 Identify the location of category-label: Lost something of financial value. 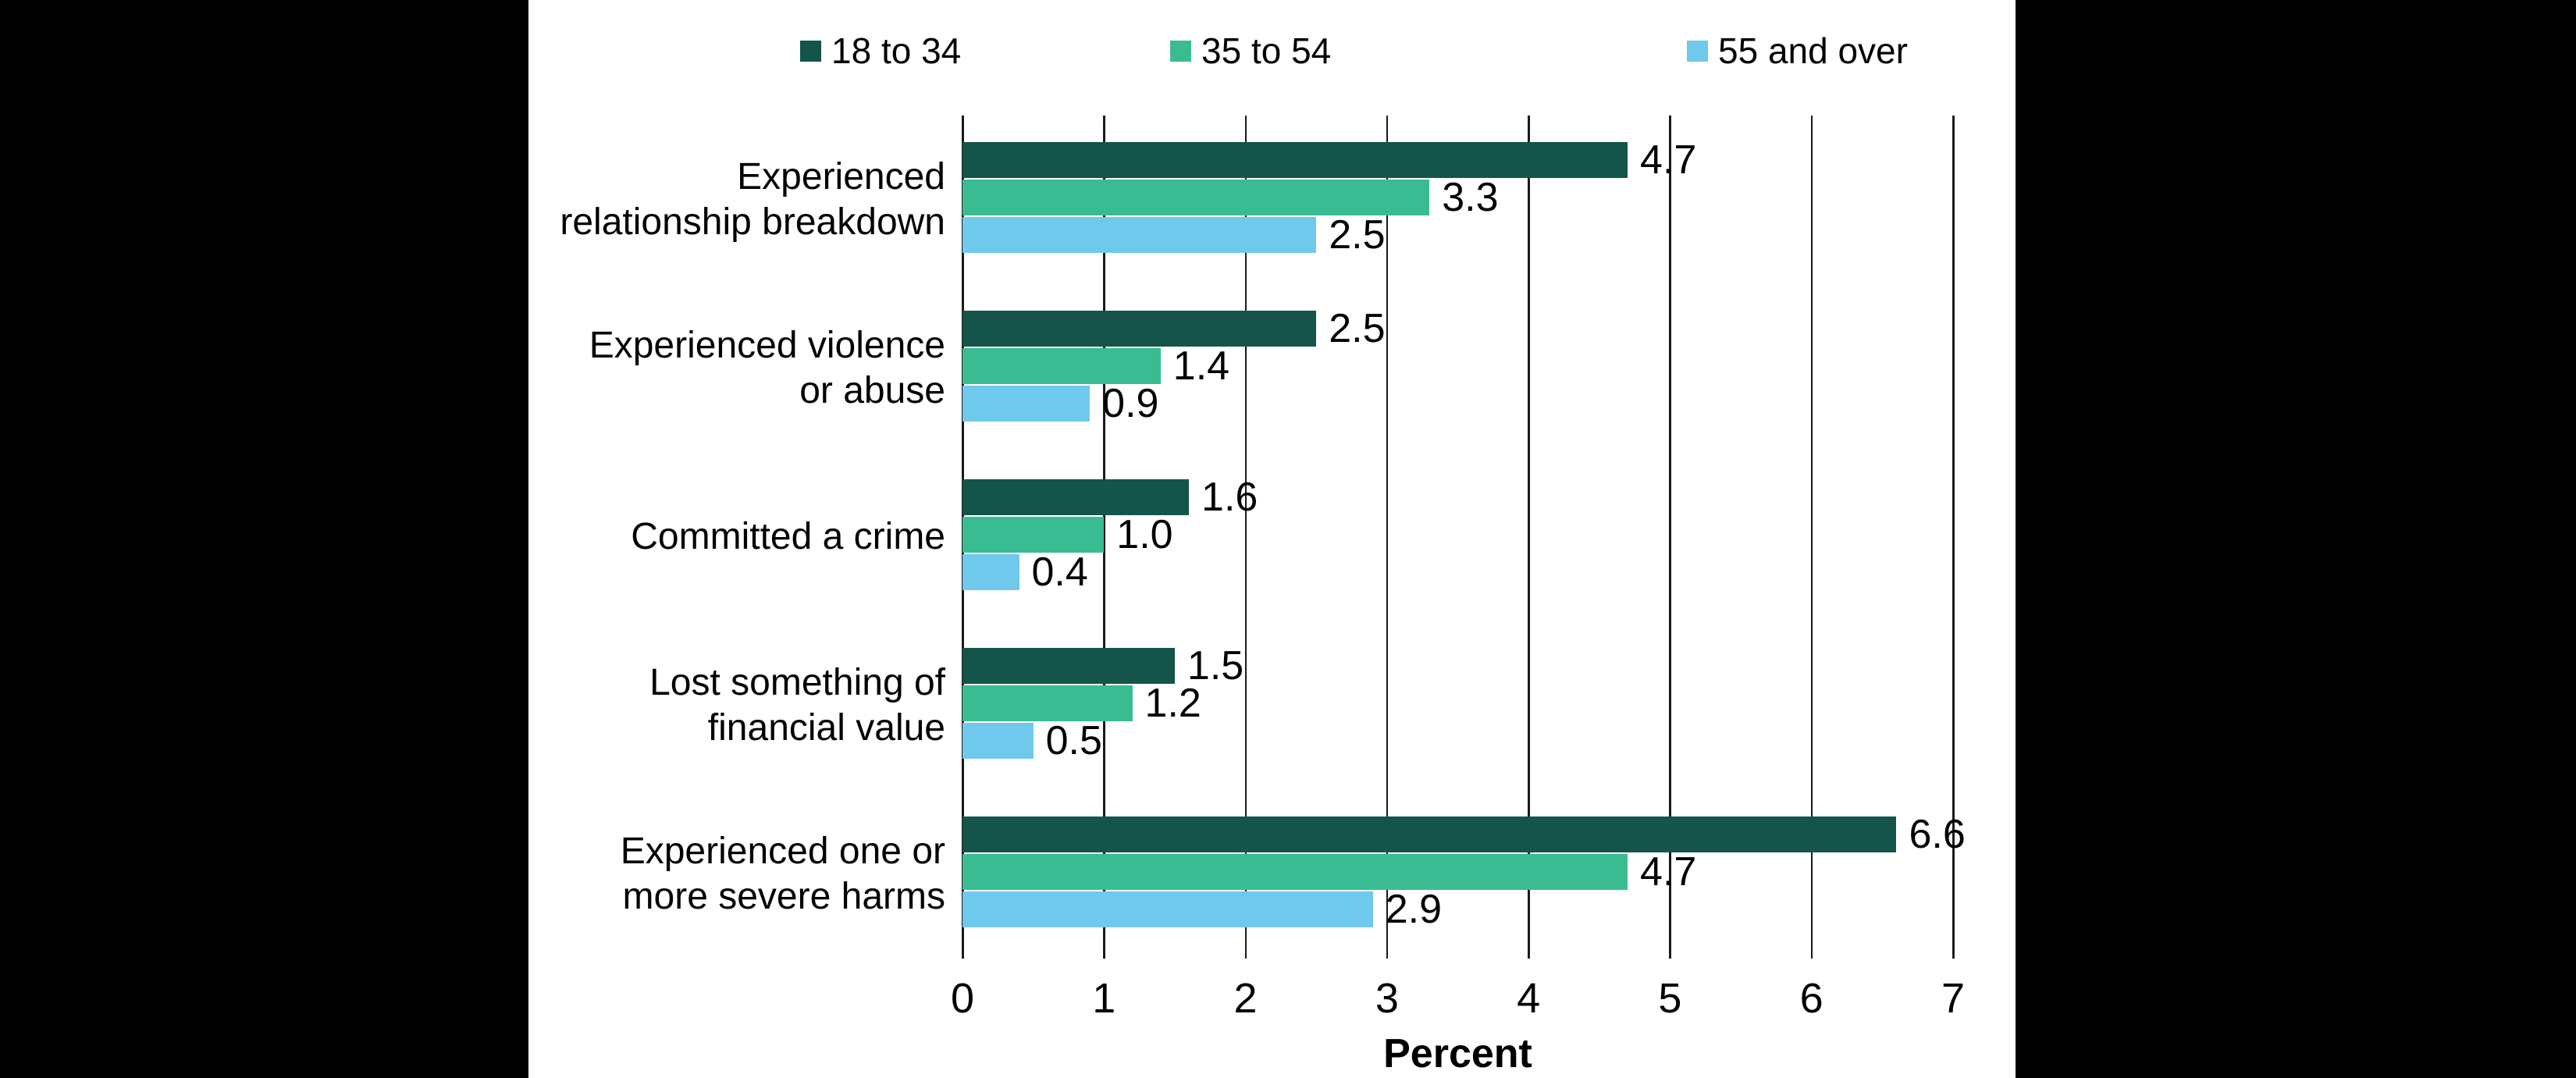
(797, 705).